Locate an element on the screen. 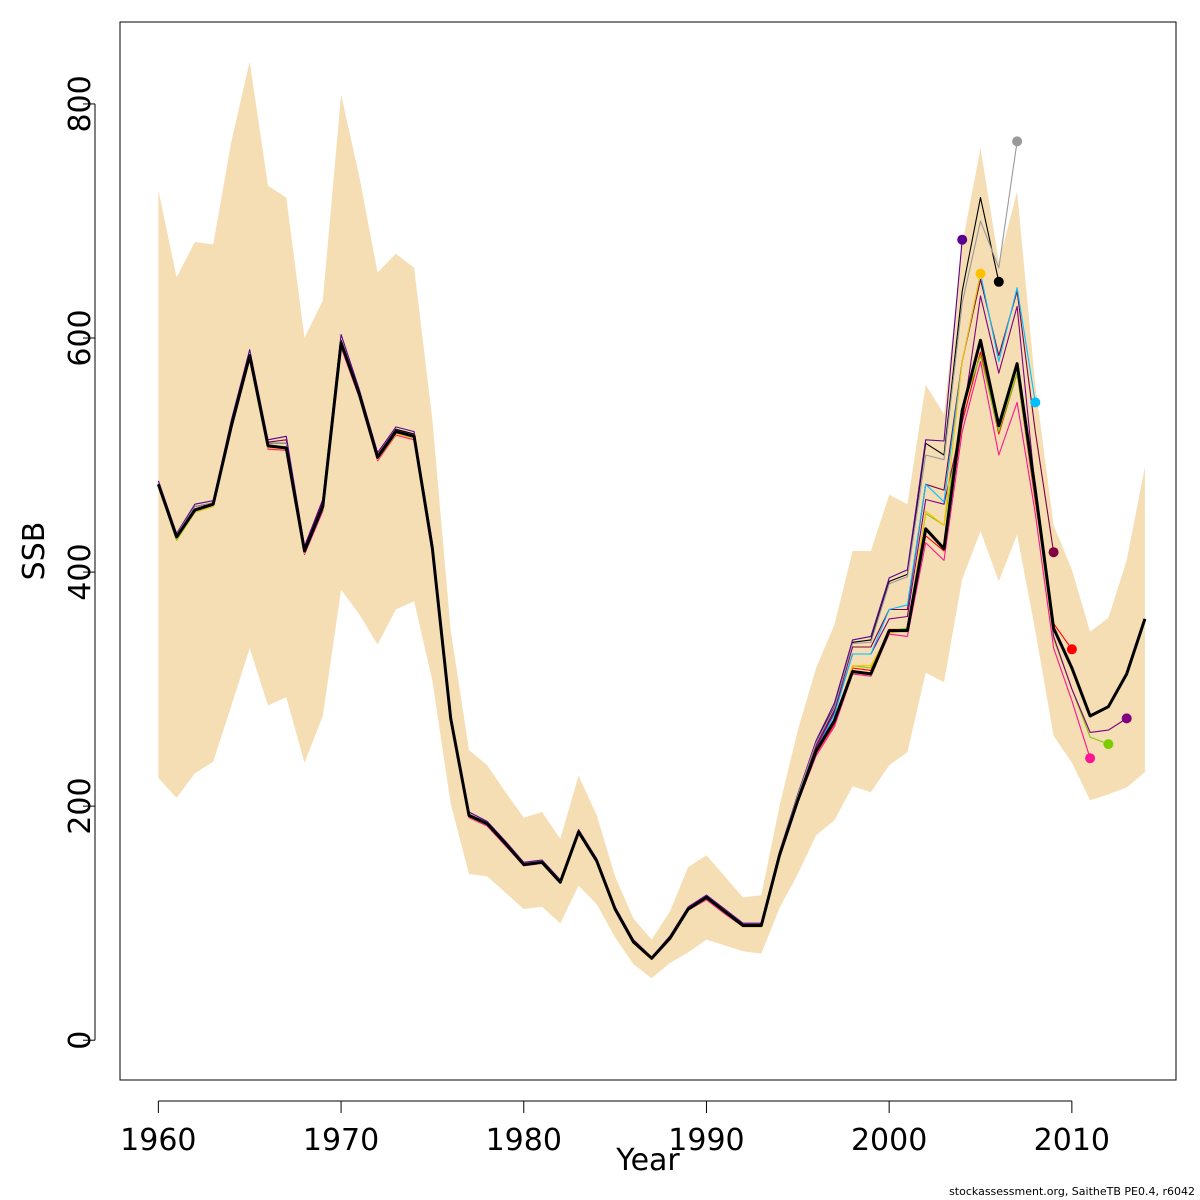  y-tick-label: 400 is located at coordinates (80, 571).